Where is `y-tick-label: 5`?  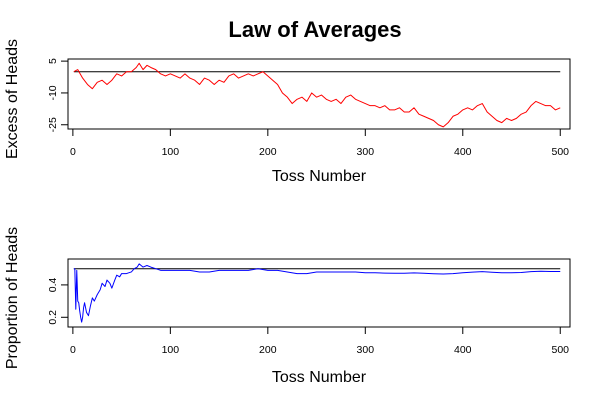
y-tick-label: 5 is located at coordinates (53, 61).